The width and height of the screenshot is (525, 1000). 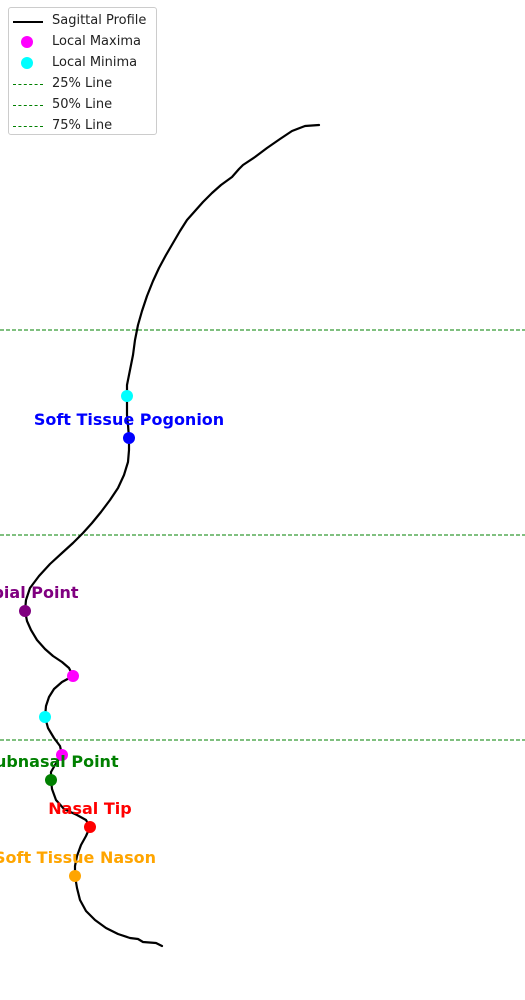 What do you see at coordinates (89, 808) in the screenshot?
I see `landmark-label: Nasal Tip` at bounding box center [89, 808].